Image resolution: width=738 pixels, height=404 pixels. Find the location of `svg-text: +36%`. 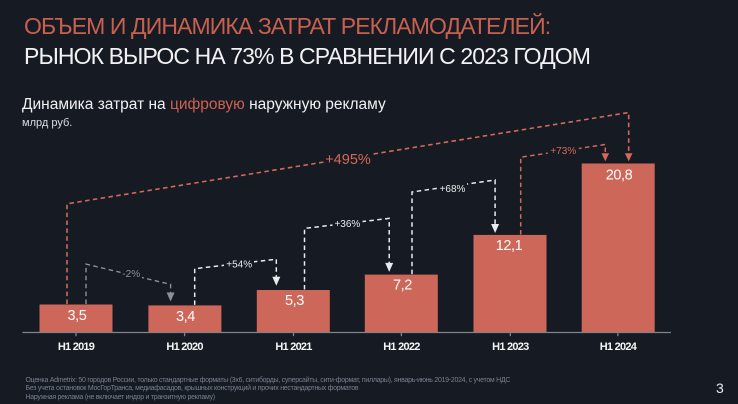

svg-text: +36% is located at coordinates (347, 224).